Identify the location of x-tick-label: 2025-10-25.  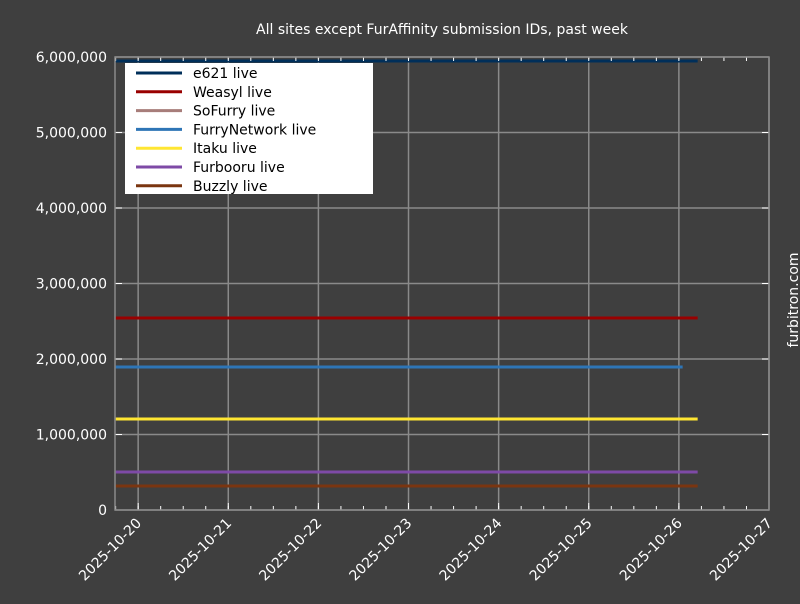
(561, 550).